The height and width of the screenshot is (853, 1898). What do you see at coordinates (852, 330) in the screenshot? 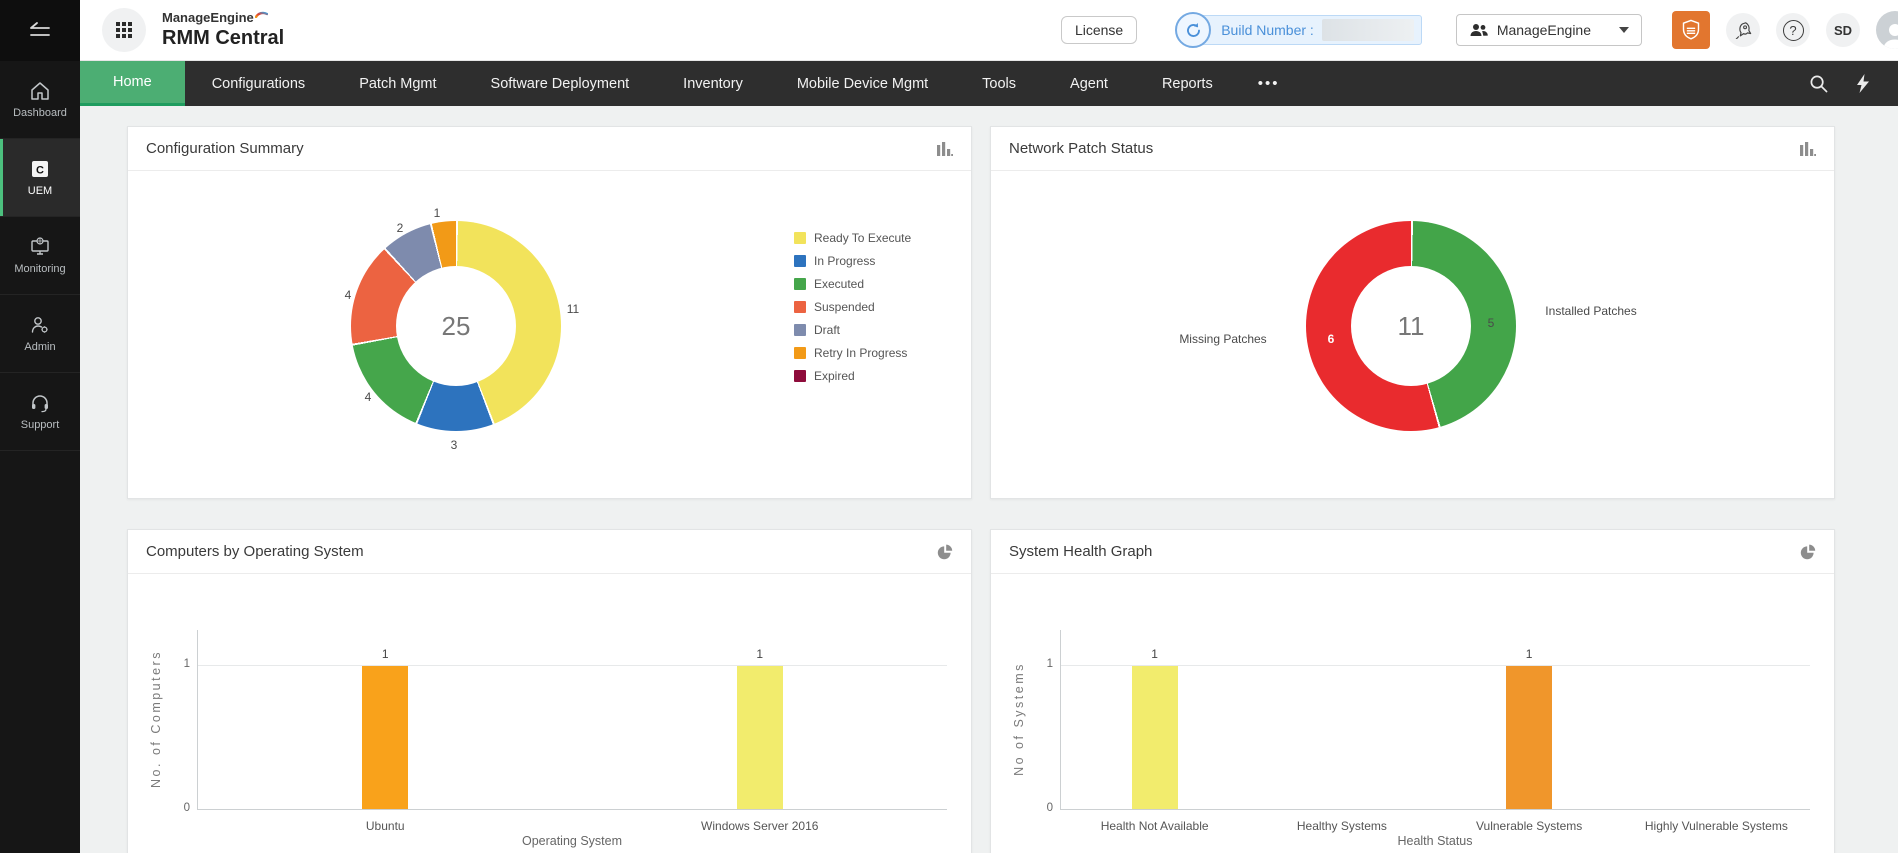
I see `legend-item: Draft` at bounding box center [852, 330].